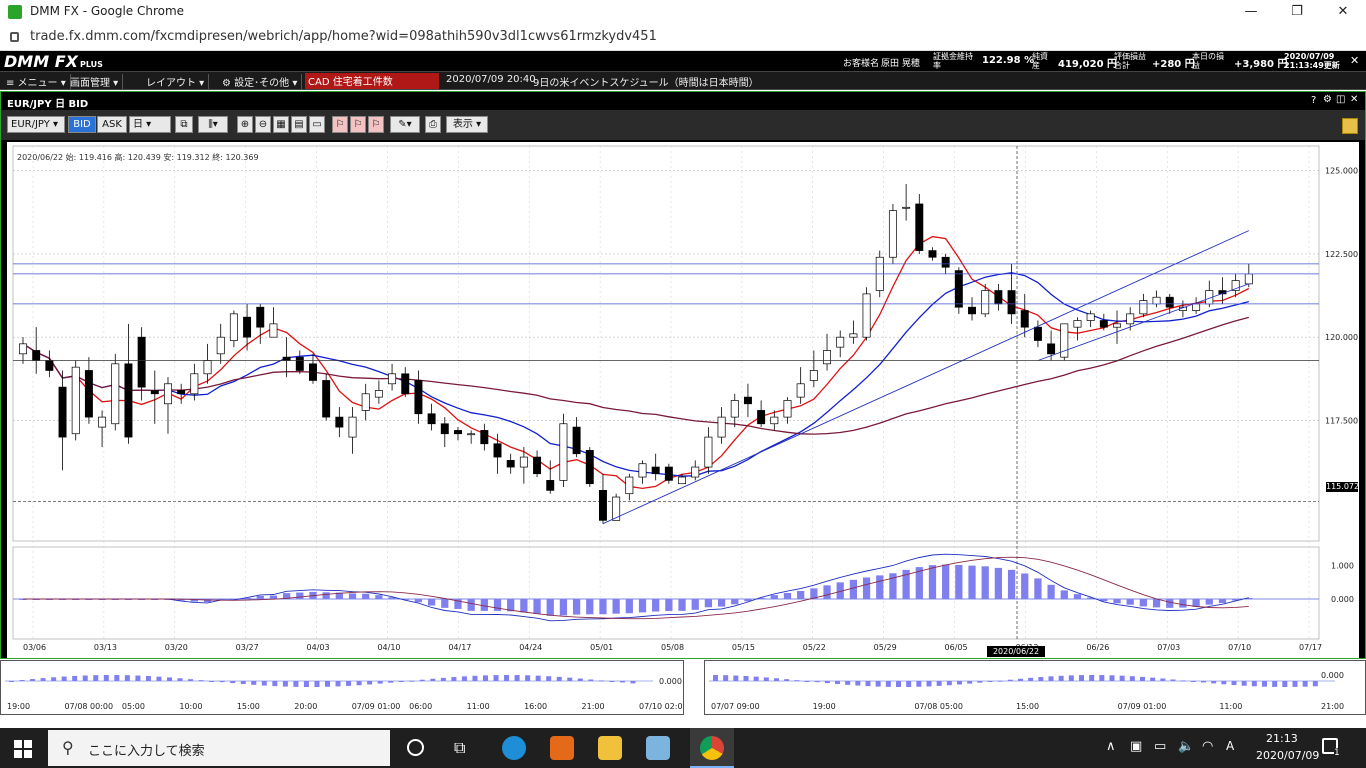 This screenshot has height=768, width=1366. I want to click on x-tick-label: 05/29, so click(885, 647).